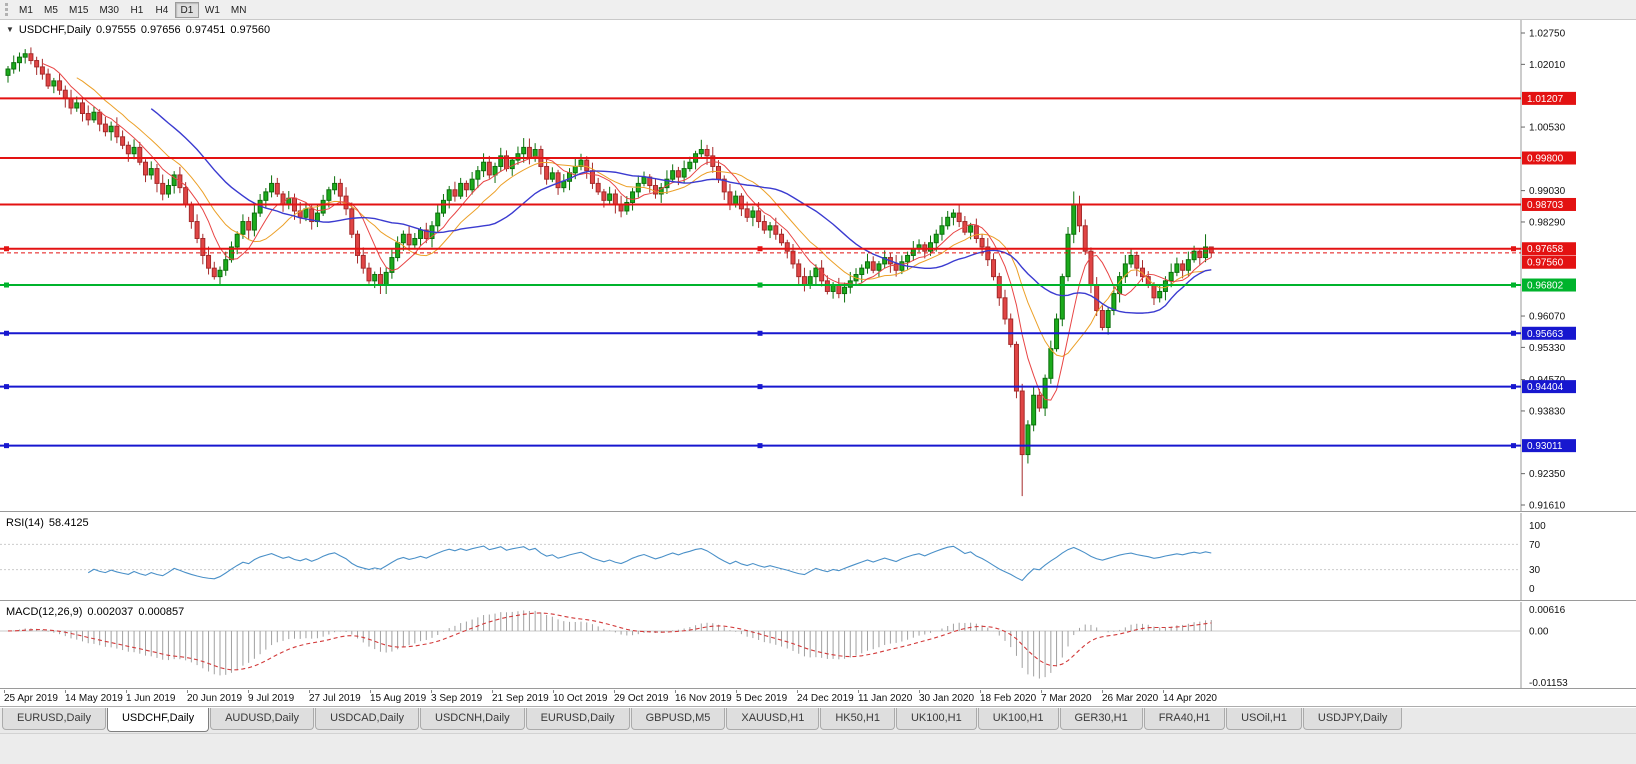 The height and width of the screenshot is (764, 1636). Describe the element at coordinates (457, 697) in the screenshot. I see `date-axis-label: 3 Sep 2019` at that location.